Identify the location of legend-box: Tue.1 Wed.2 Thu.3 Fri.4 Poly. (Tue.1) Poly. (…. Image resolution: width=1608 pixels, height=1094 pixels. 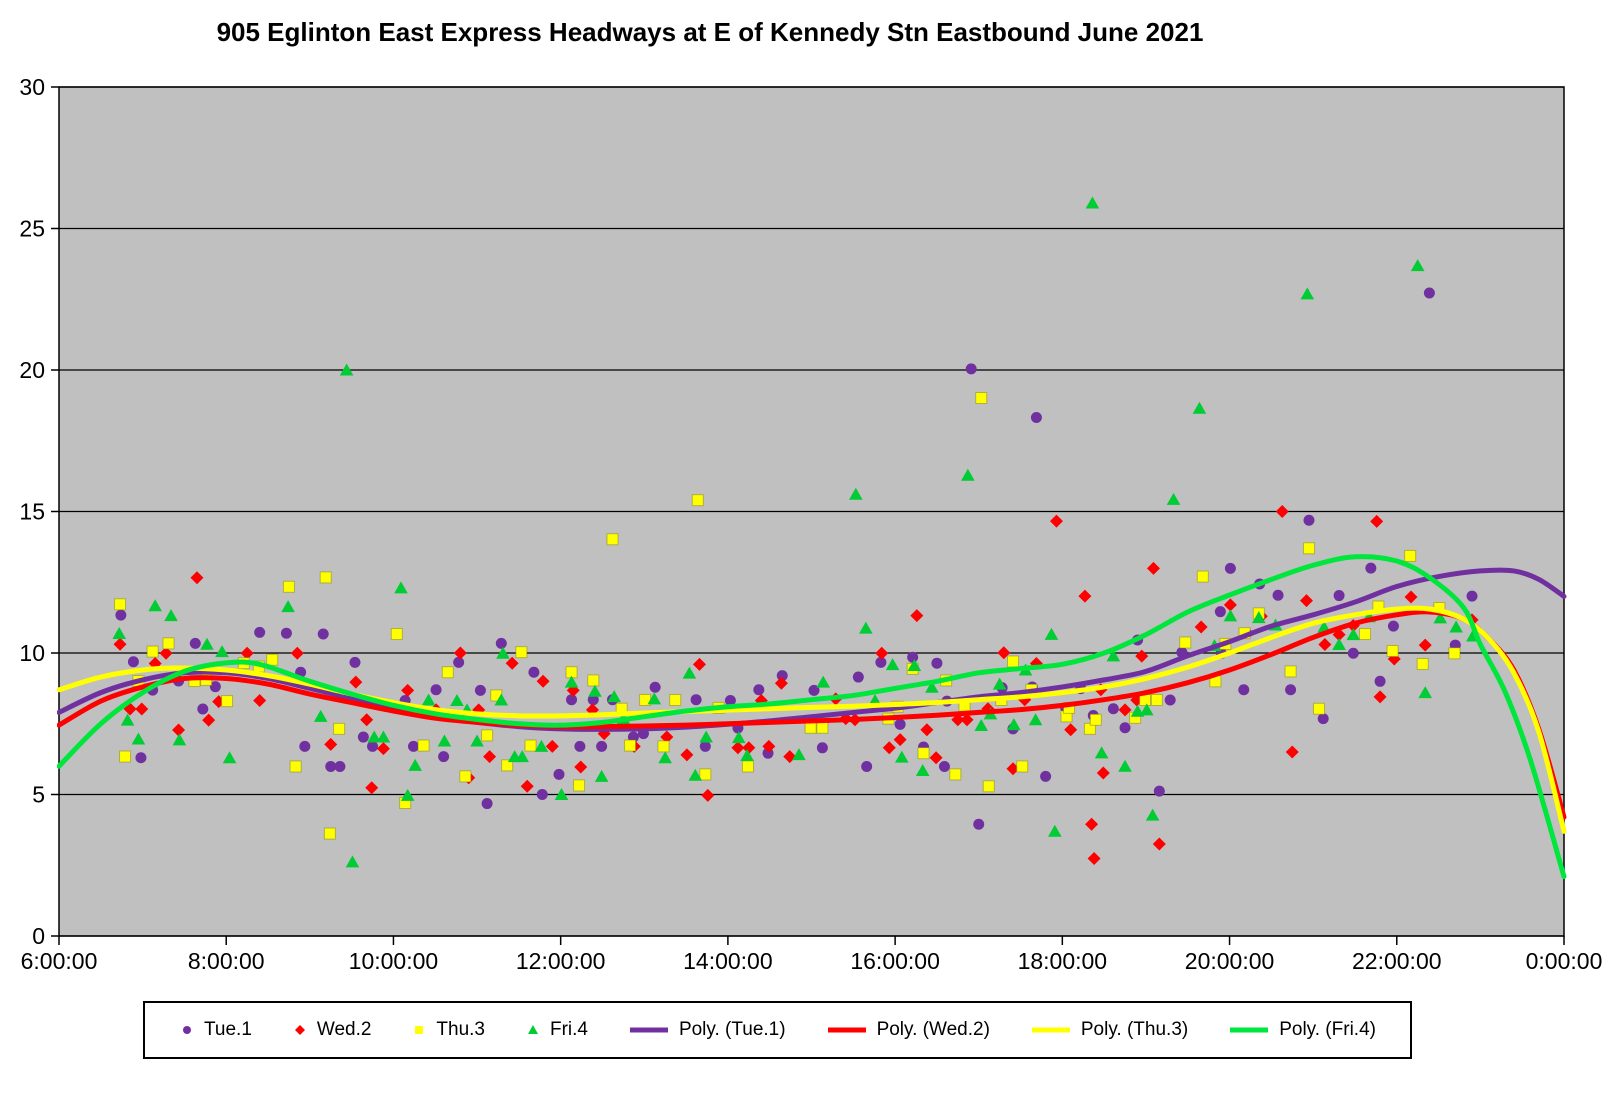
(777, 1030).